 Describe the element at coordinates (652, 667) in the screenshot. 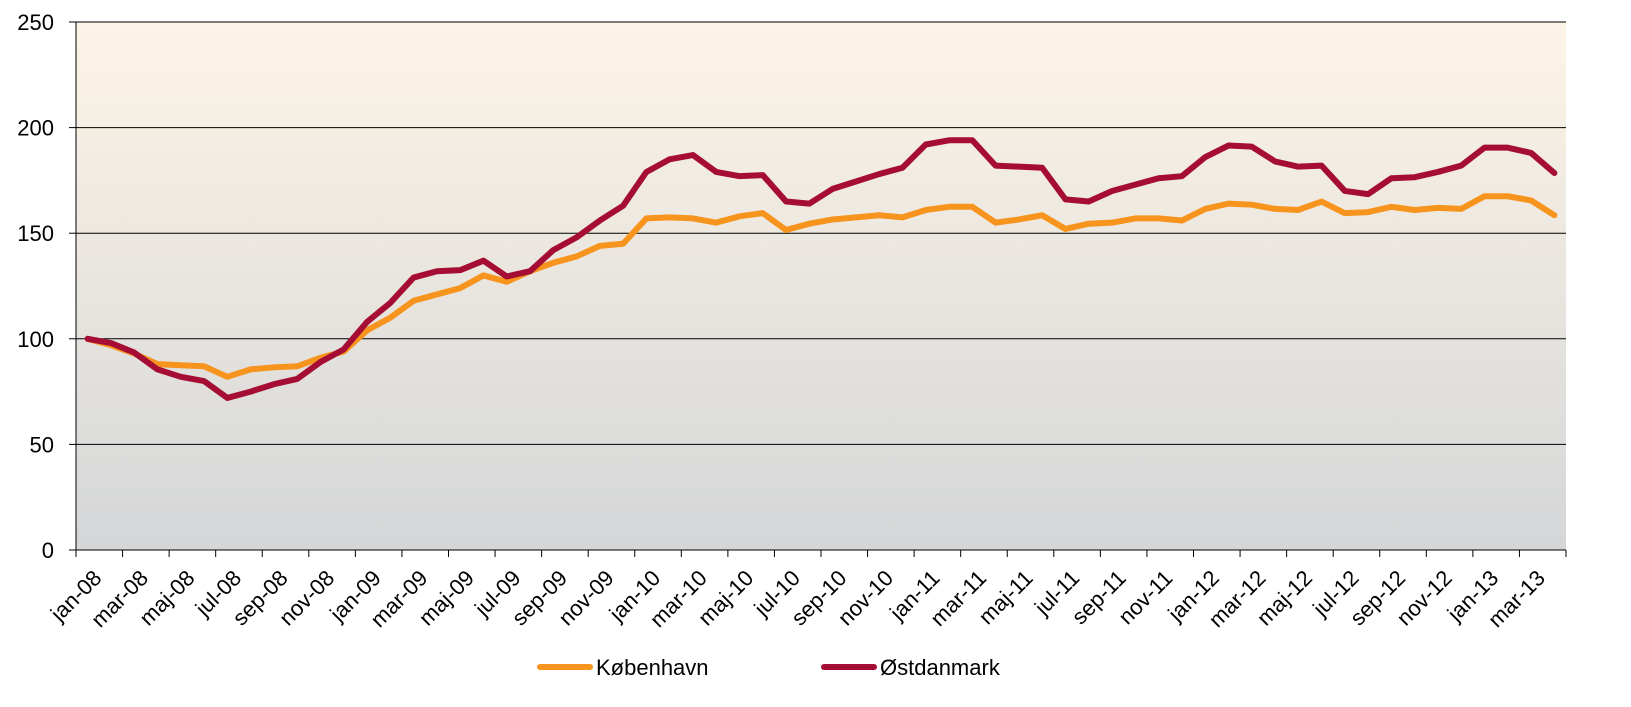

I see `legend-label: København` at that location.